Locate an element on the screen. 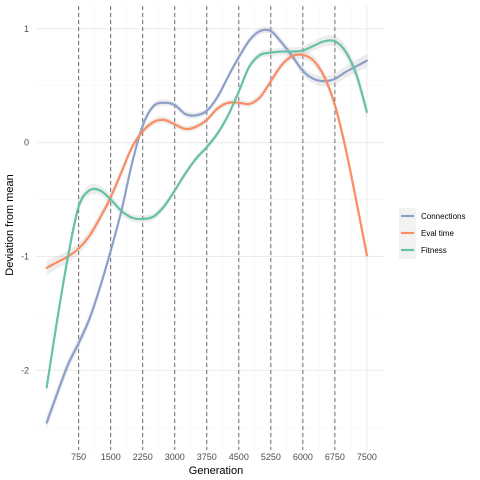  y-tick-label: -1 is located at coordinates (25, 256).